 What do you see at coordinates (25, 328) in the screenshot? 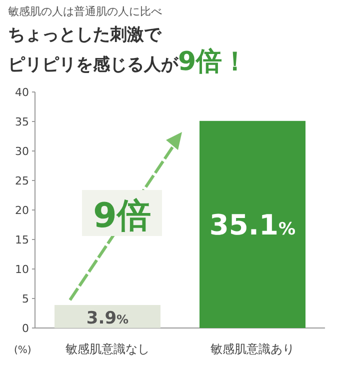
I see `y-tick-label: 0` at bounding box center [25, 328].